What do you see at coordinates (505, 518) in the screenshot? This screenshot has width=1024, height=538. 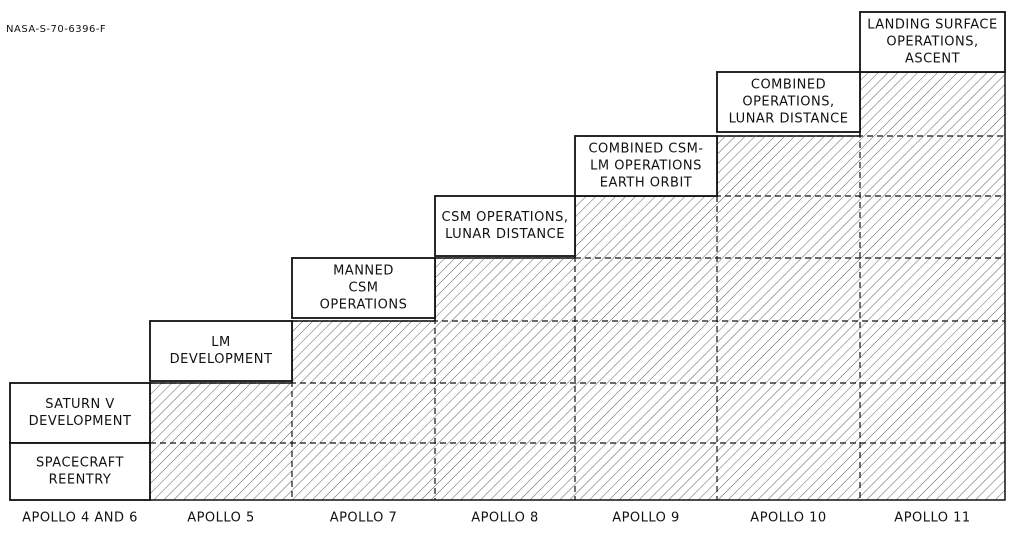 I see `column-label: APOLLO 8` at bounding box center [505, 518].